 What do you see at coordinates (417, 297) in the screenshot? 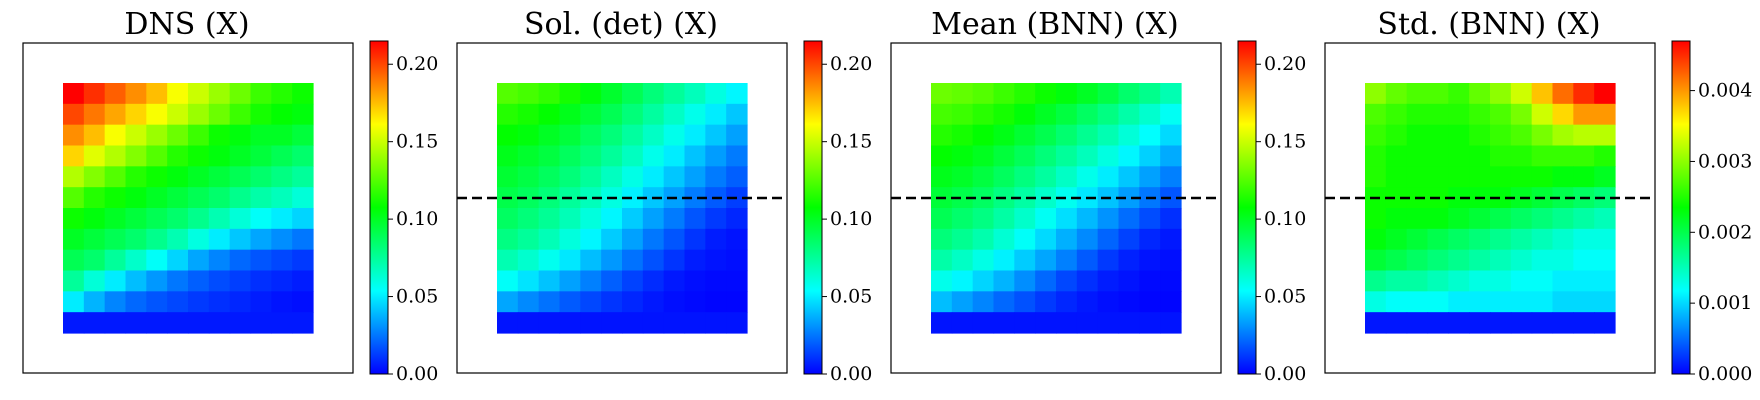
I see `colorbar-tick-label: 0.05` at bounding box center [417, 297].